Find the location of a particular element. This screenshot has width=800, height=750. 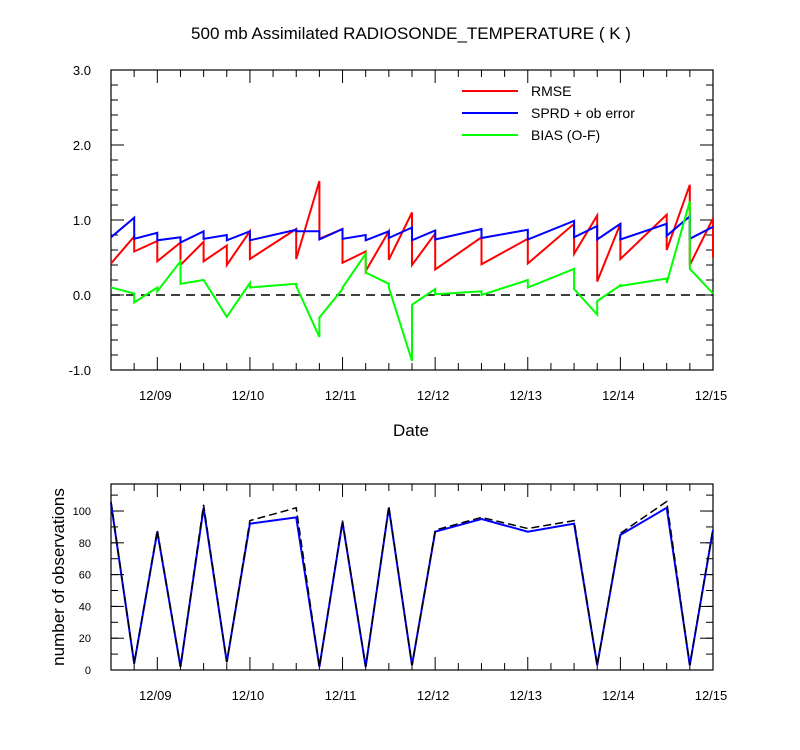

legend-label: RMSE is located at coordinates (551, 91).